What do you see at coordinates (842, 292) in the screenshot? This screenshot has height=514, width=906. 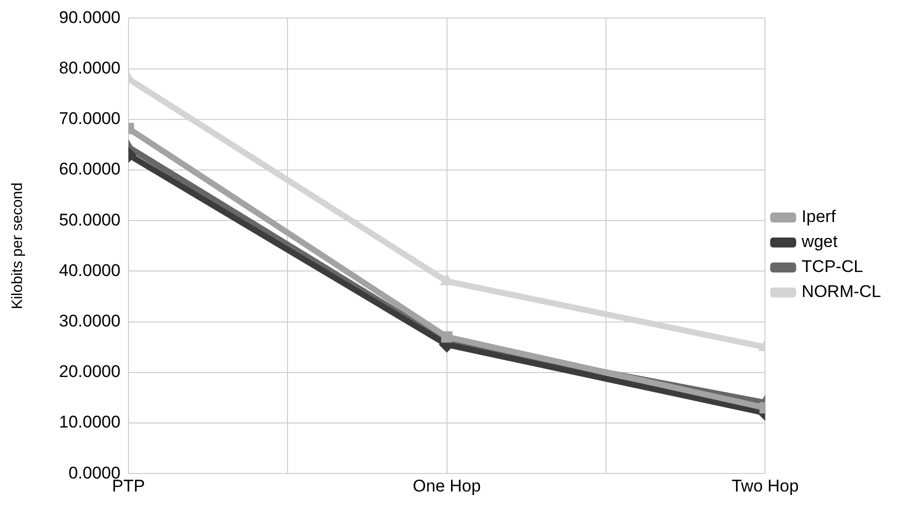 I see `legend-label: NORM-CL` at bounding box center [842, 292].